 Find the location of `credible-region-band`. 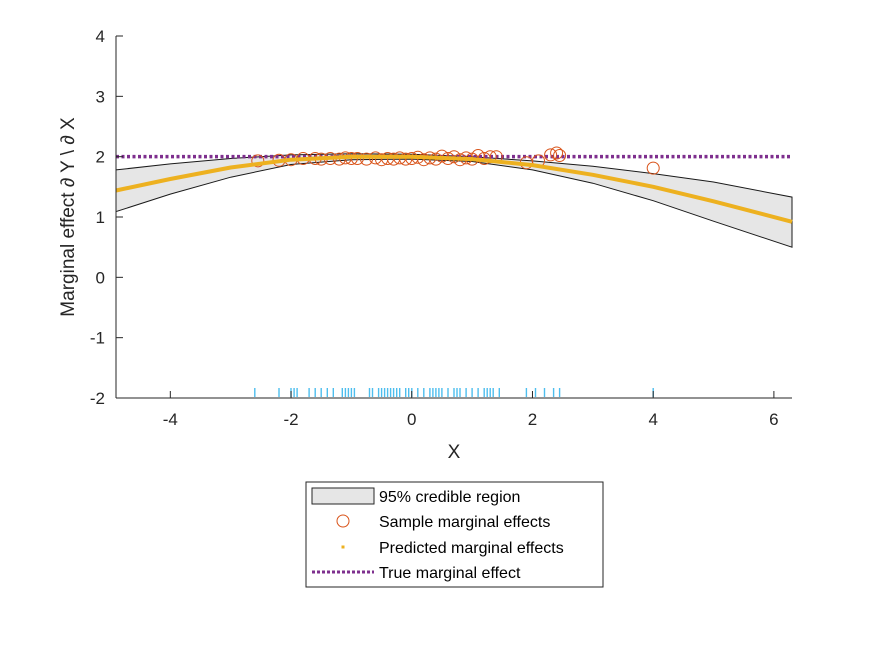

credible-region-band is located at coordinates (454, 200).